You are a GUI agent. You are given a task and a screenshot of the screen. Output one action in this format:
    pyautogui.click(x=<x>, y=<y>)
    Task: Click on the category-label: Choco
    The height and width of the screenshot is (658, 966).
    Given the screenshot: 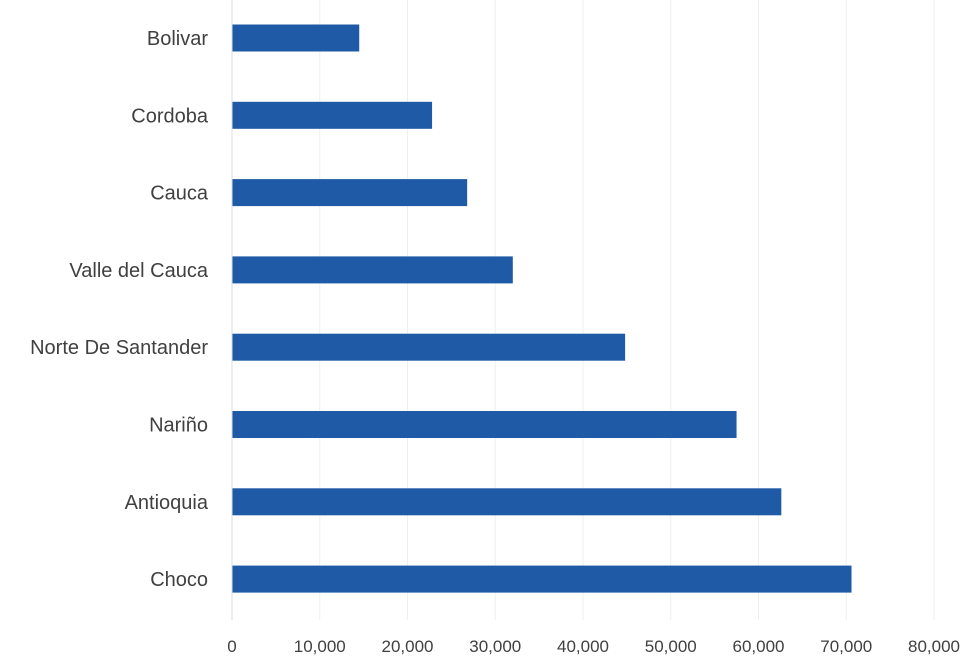 What is the action you would take?
    pyautogui.click(x=179, y=580)
    